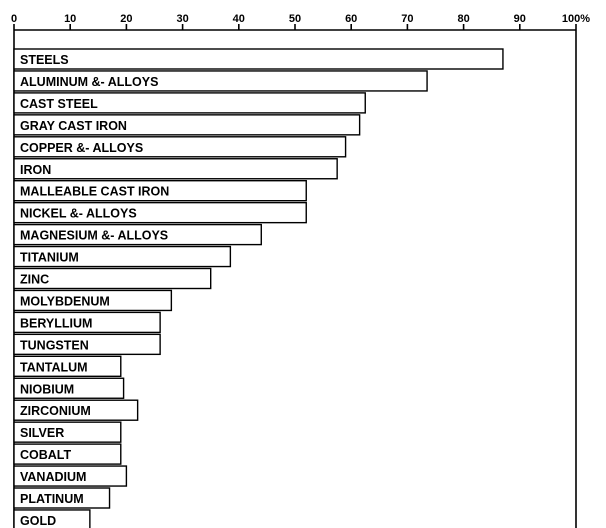  Describe the element at coordinates (47, 389) in the screenshot. I see `bar-label: NIOBIUM` at that location.